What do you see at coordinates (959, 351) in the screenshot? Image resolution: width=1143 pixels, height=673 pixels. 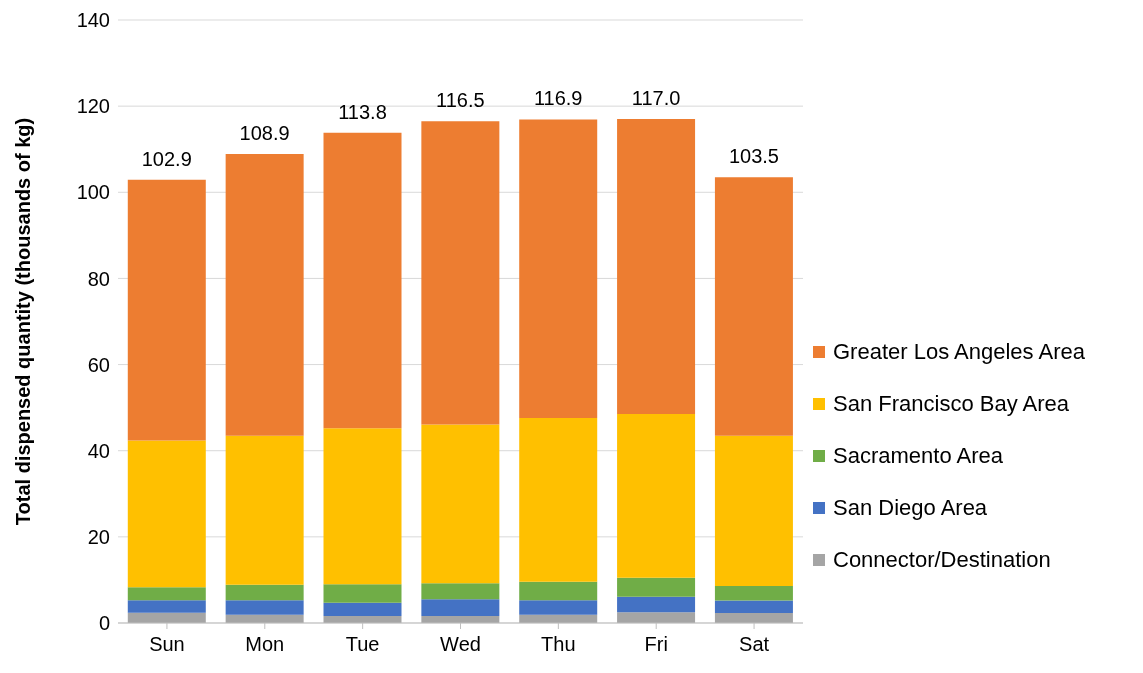 I see `legend-label: Greater Los Angeles Area` at bounding box center [959, 351].